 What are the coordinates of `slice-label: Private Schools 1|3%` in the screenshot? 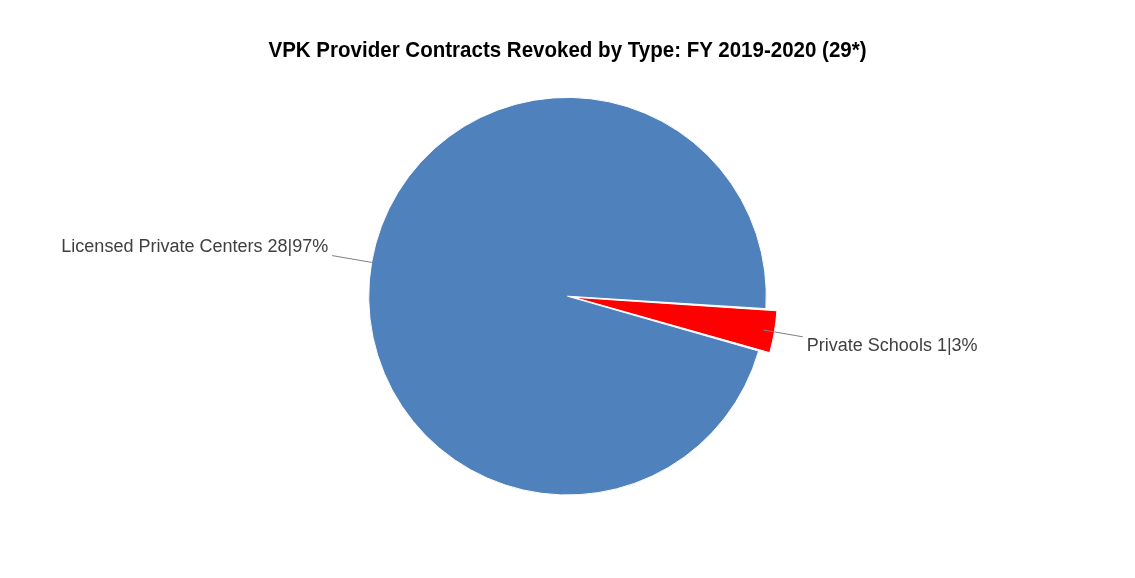 It's located at (892, 344).